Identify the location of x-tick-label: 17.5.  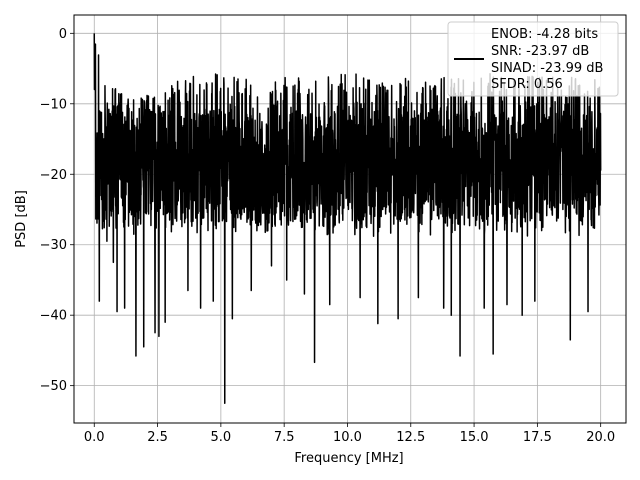
(537, 437).